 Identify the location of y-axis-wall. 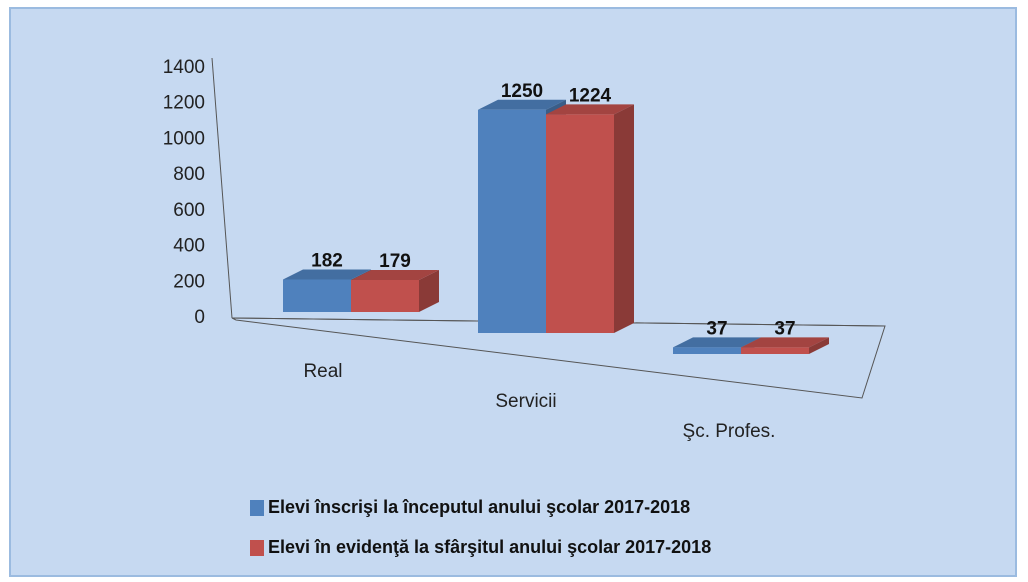
(222, 188).